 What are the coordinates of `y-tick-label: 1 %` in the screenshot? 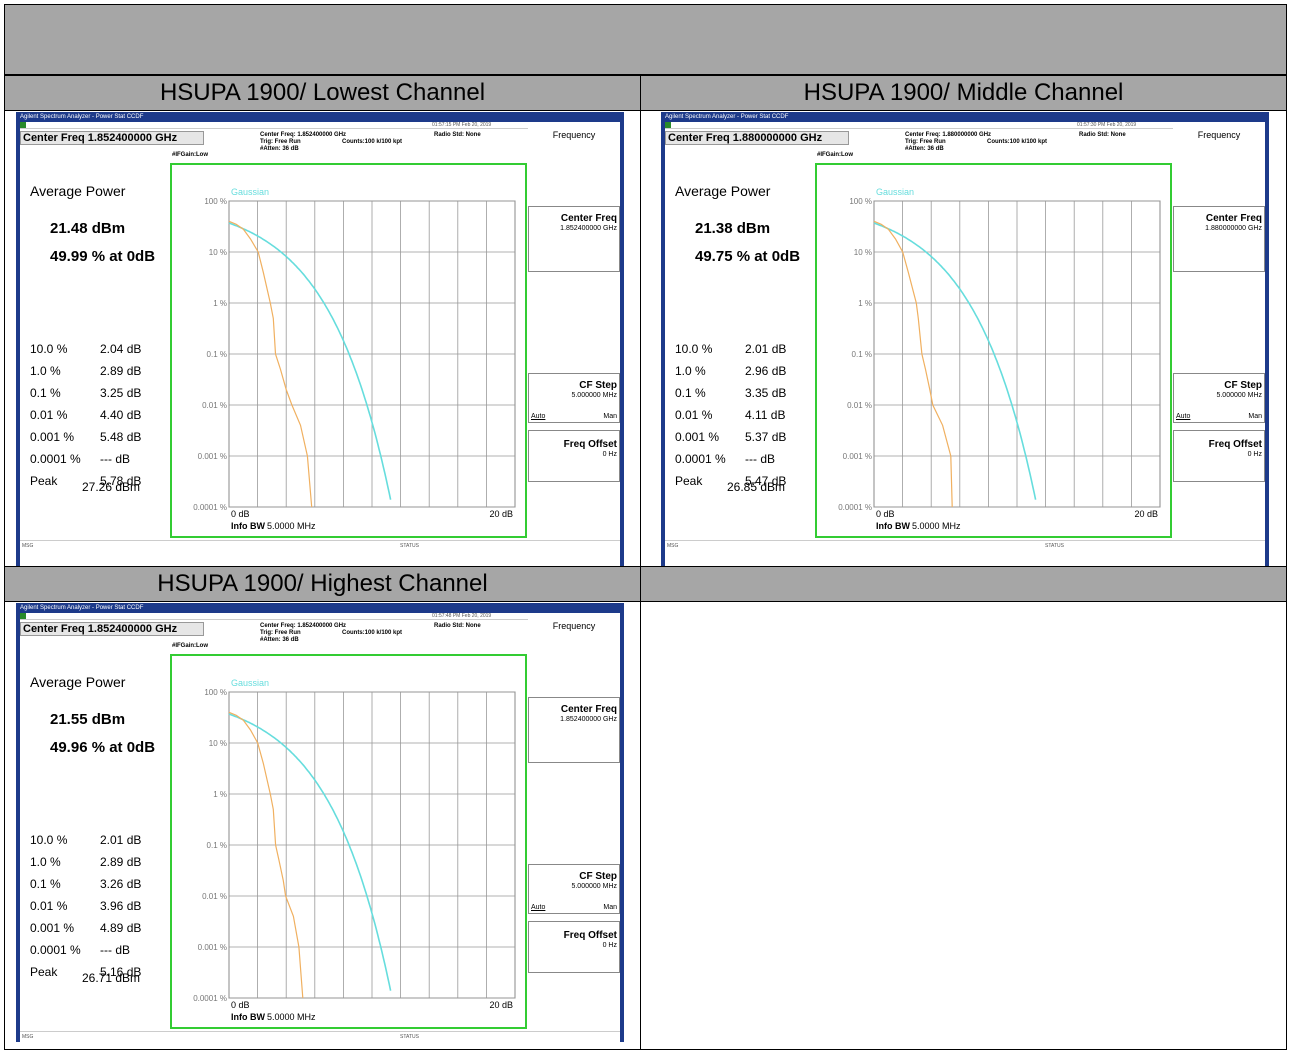 It's located at (865, 303).